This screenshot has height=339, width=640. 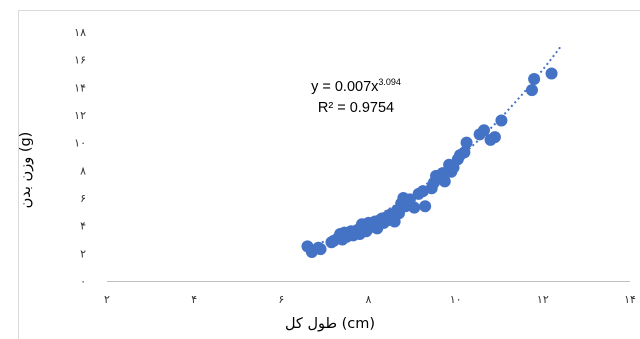 I want to click on x-tick-label: ۱۴, so click(x=630, y=299).